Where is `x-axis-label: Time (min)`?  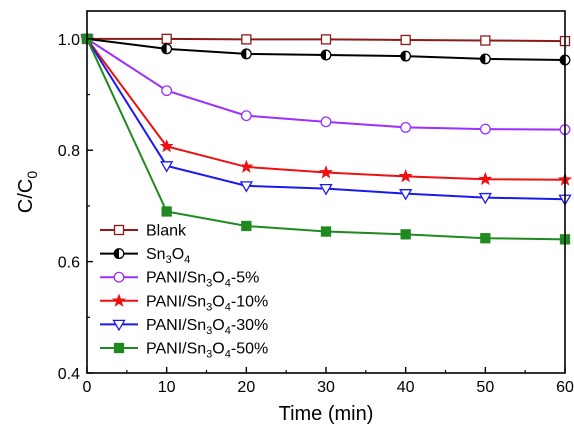
x-axis-label: Time (min) is located at coordinates (326, 414).